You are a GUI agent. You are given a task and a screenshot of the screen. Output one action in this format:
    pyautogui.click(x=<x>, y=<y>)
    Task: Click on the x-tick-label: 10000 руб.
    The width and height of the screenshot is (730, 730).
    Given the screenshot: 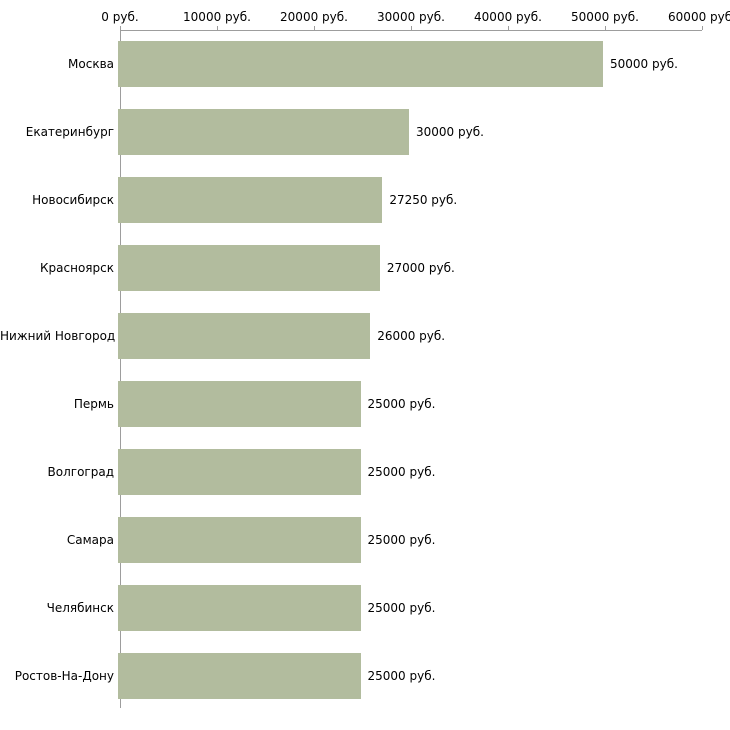 What is the action you would take?
    pyautogui.click(x=217, y=17)
    